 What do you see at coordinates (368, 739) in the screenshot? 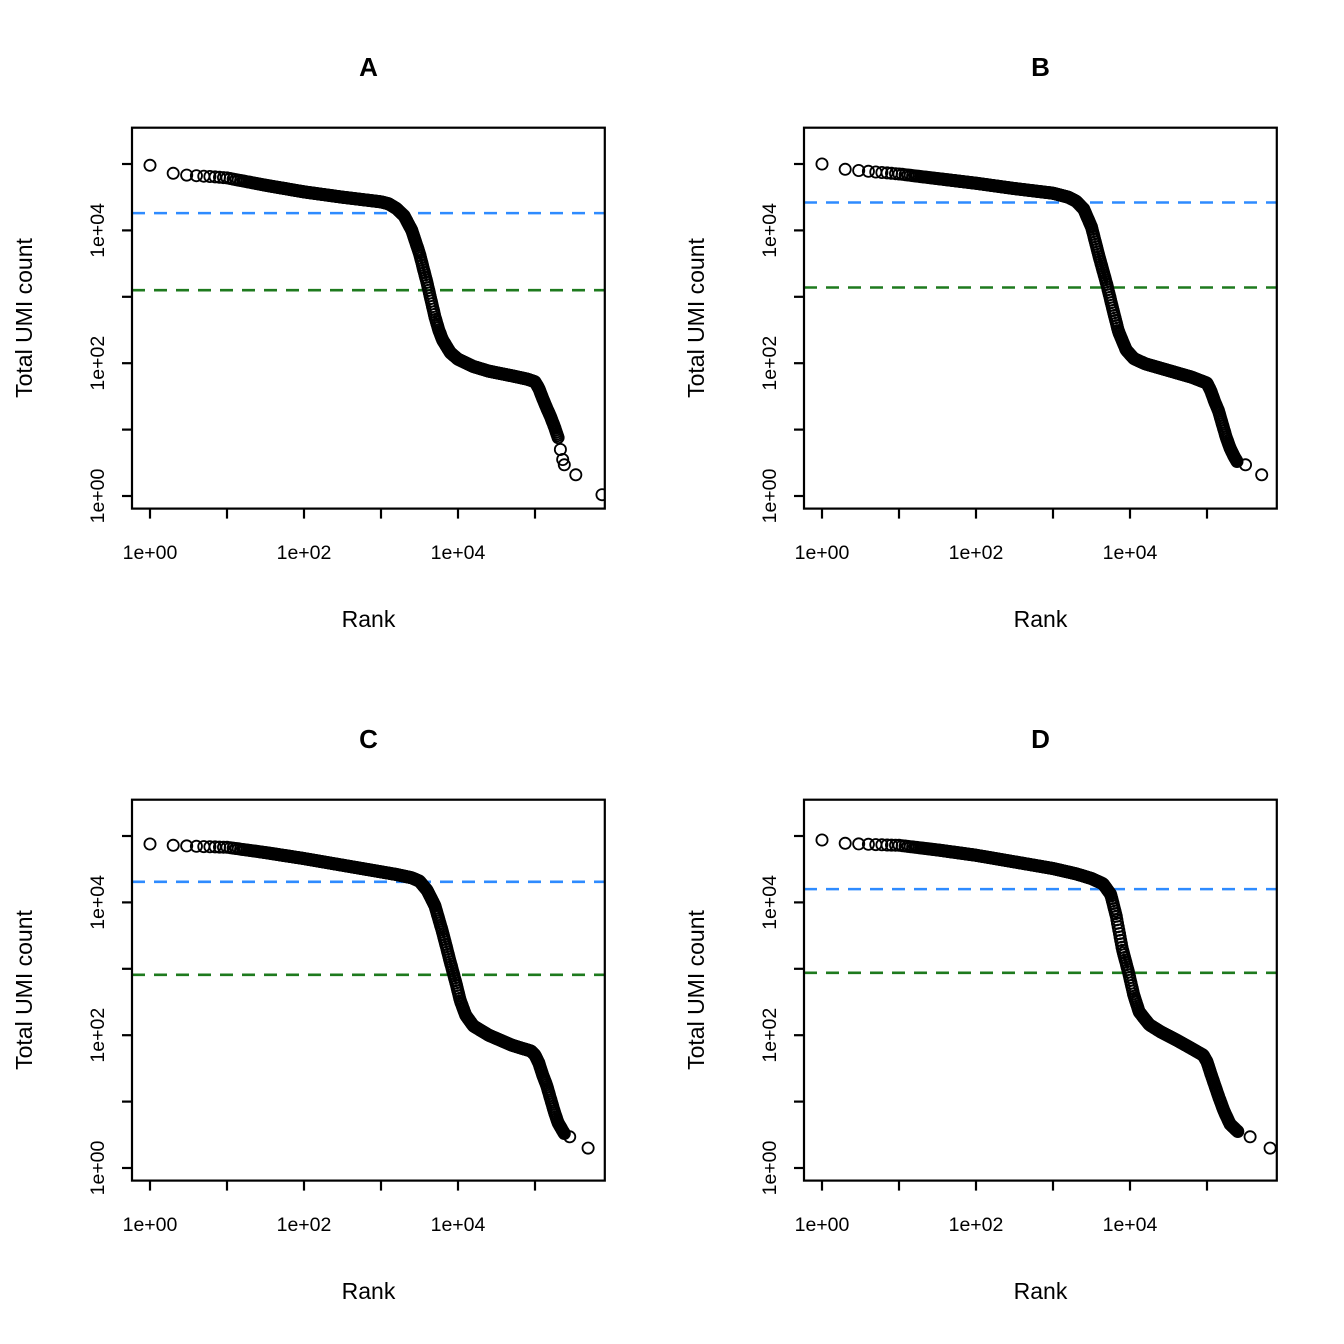
I see `panel-c-title: C` at bounding box center [368, 739].